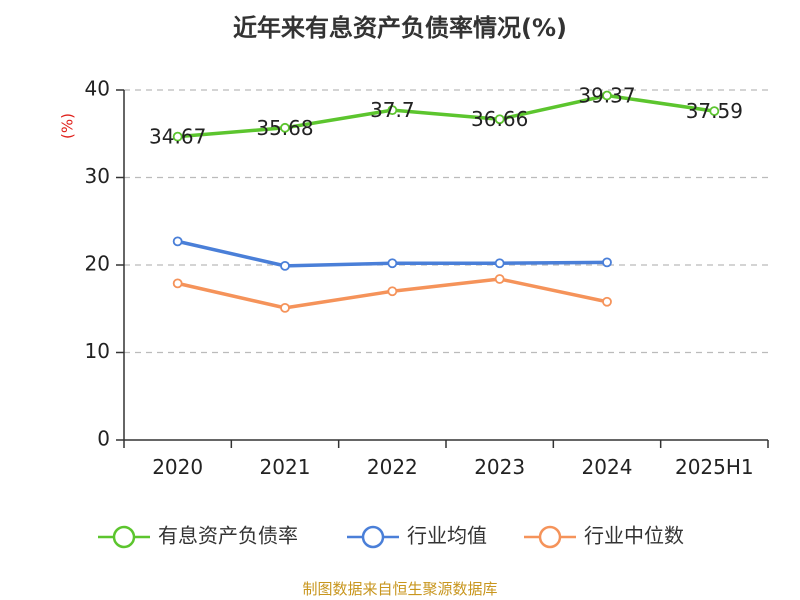  Describe the element at coordinates (391, 536) in the screenshot. I see `legend: 有息资产负债率 行业均值 行业中位数` at that location.